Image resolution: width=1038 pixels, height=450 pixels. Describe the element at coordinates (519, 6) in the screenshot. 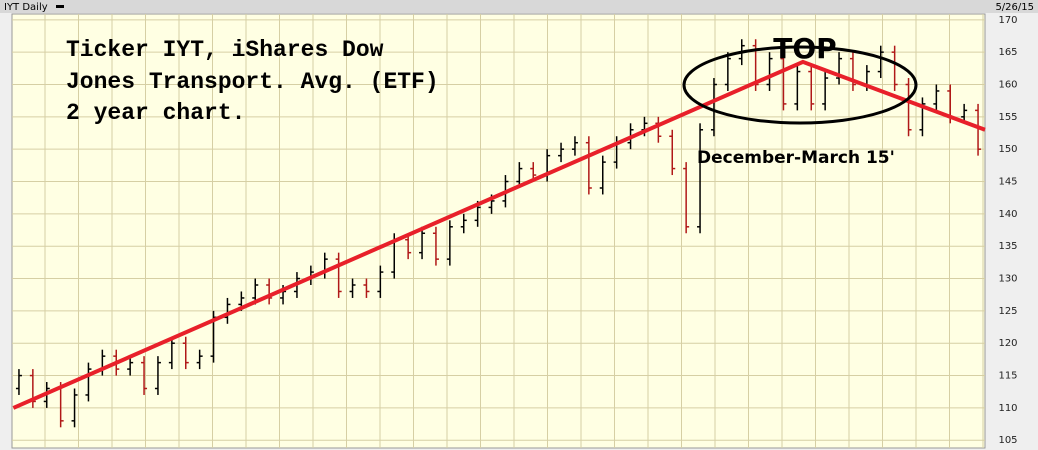

I see `header-bar` at that location.